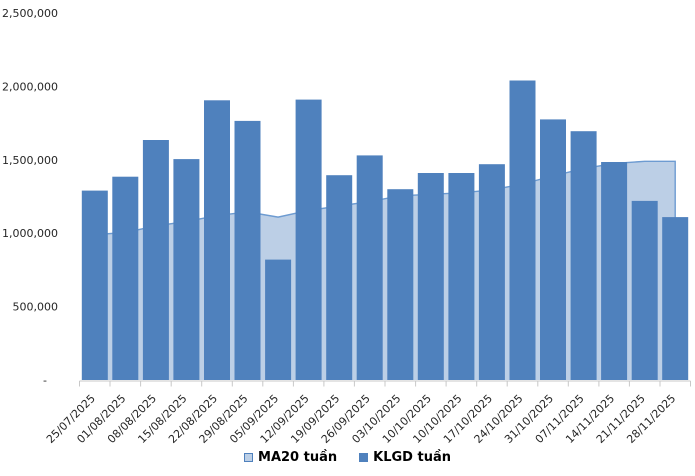  I want to click on legend-item-ma20: MA20 tuần, so click(290, 457).